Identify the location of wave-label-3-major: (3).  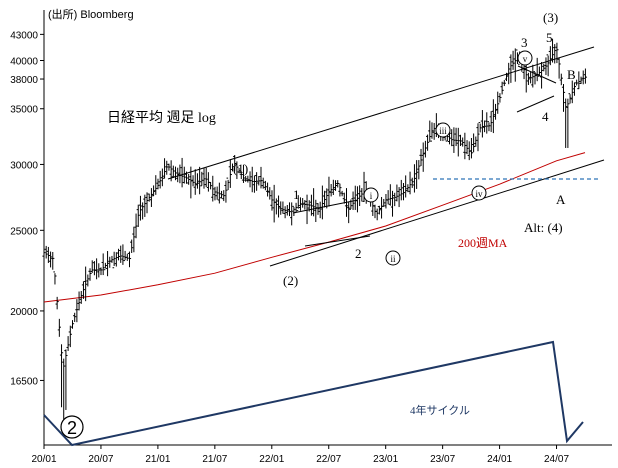
(550, 17).